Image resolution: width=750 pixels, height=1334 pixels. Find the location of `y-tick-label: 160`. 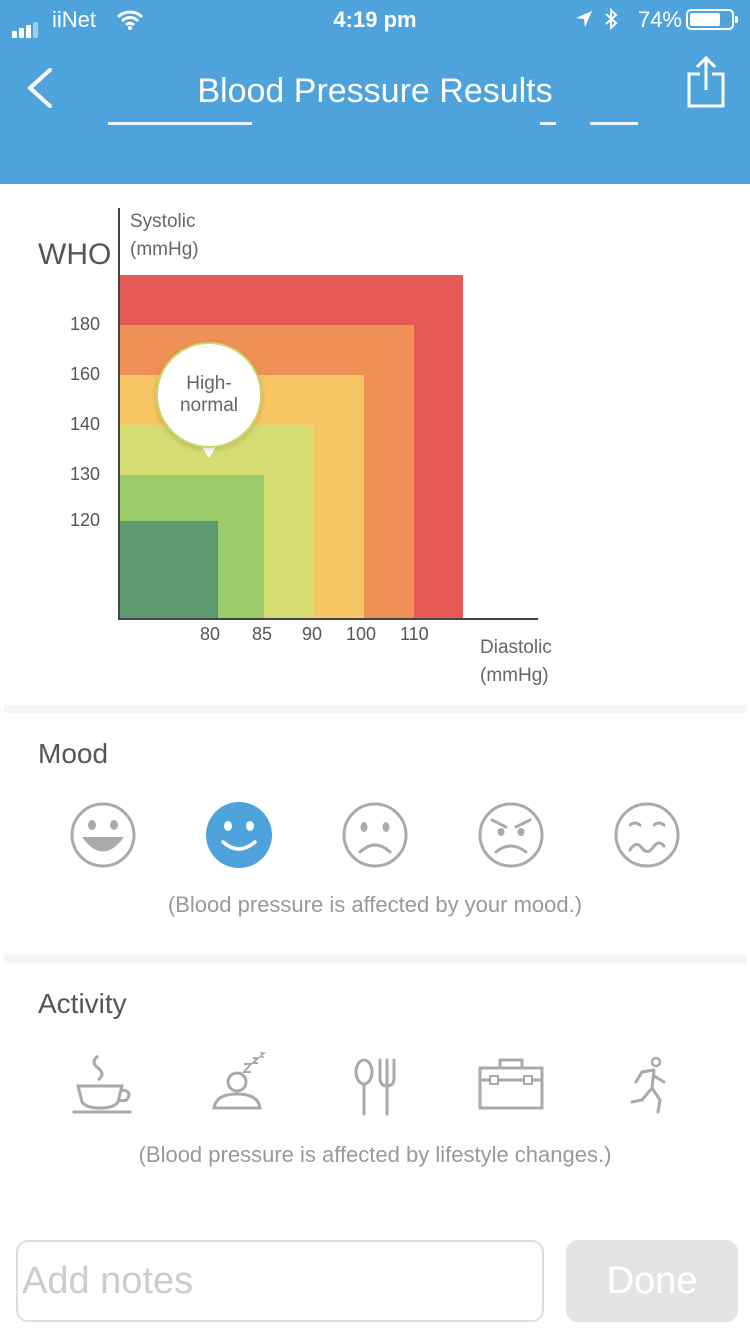

y-tick-label: 160 is located at coordinates (85, 374).